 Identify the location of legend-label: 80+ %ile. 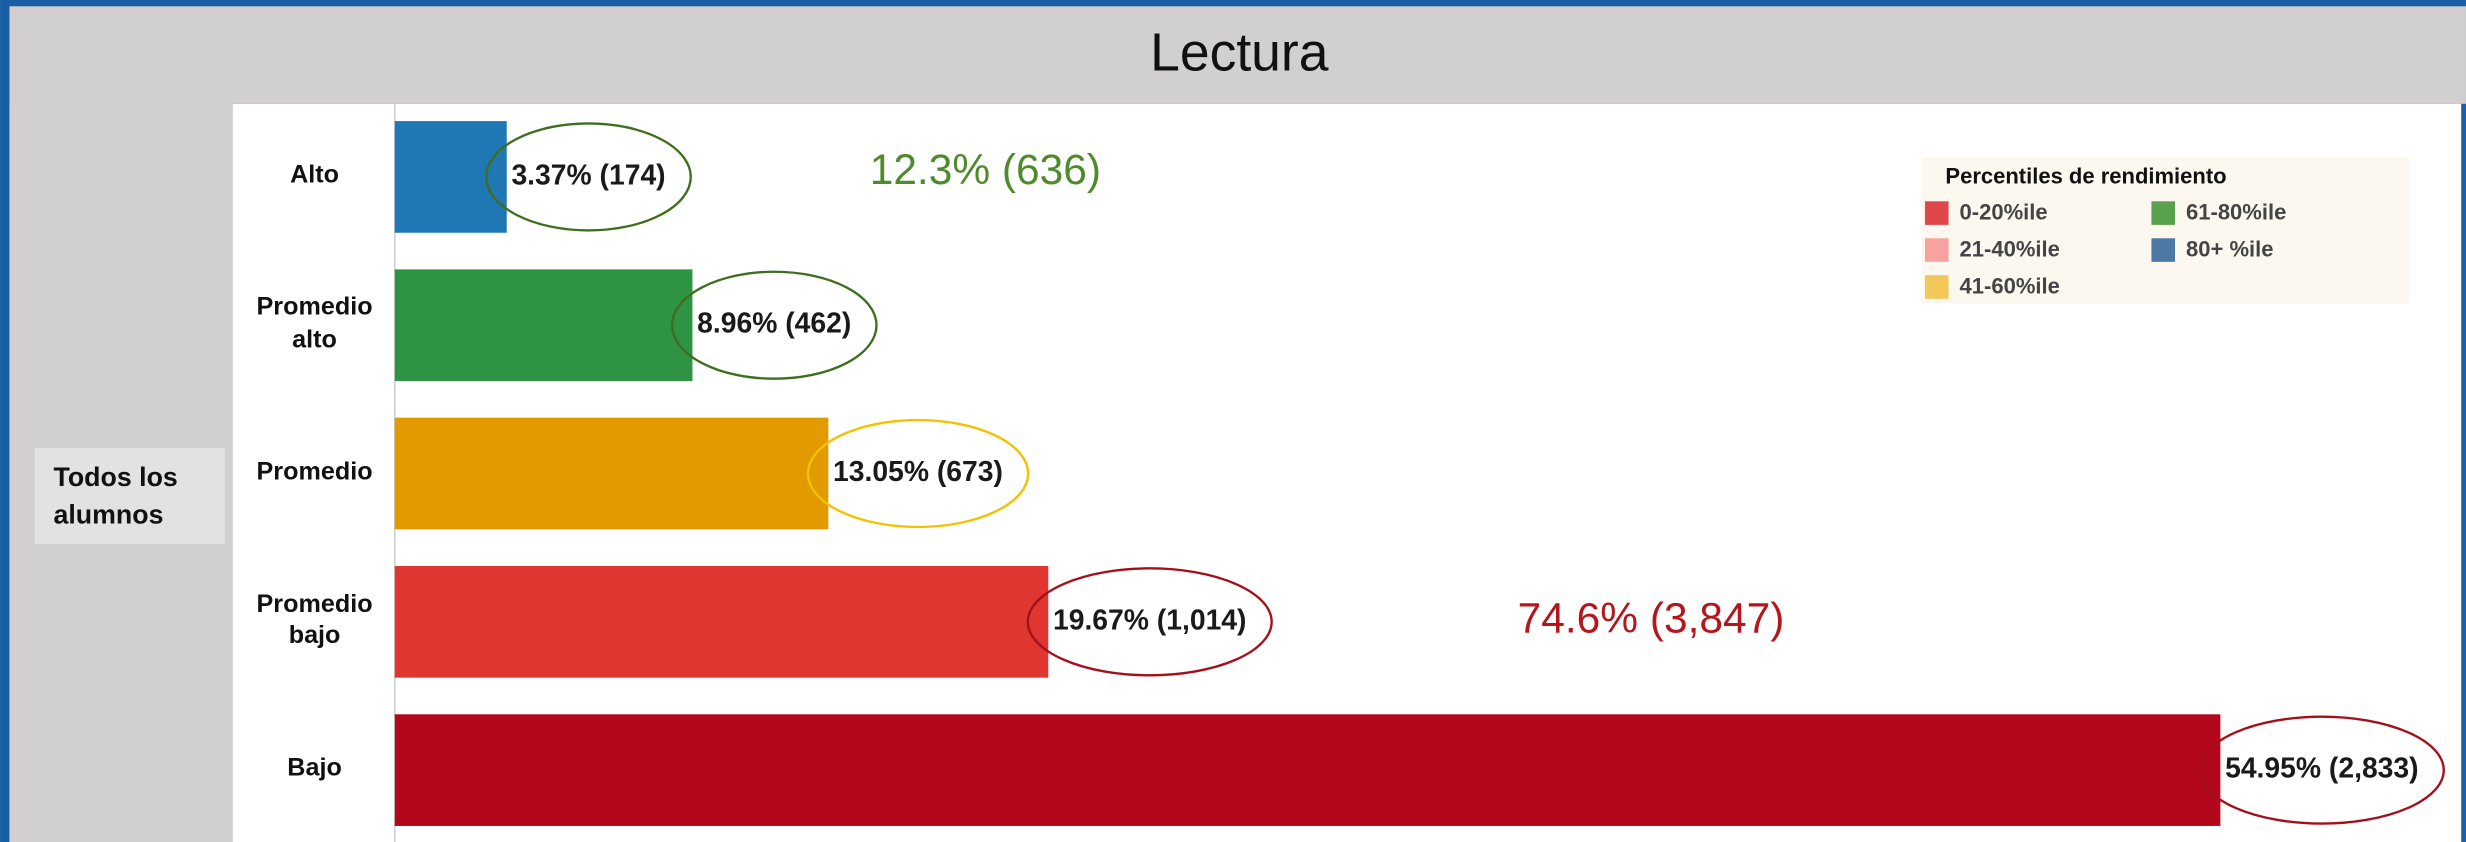
(2229, 249).